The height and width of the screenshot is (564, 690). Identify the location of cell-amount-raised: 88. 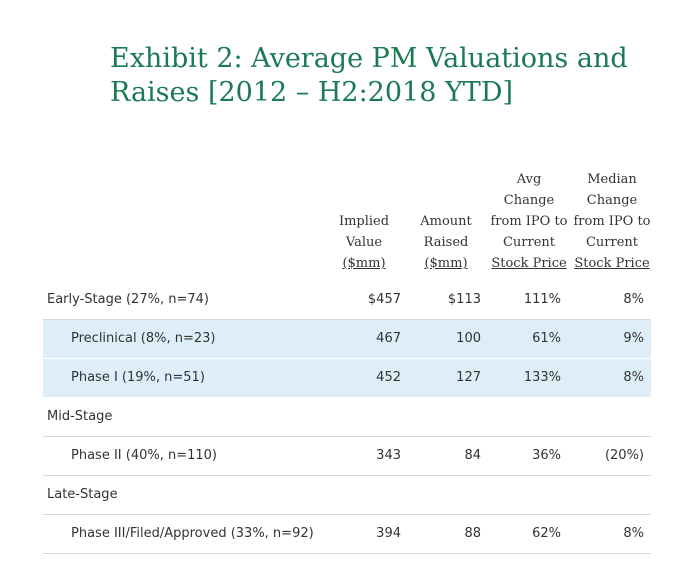
(472, 533).